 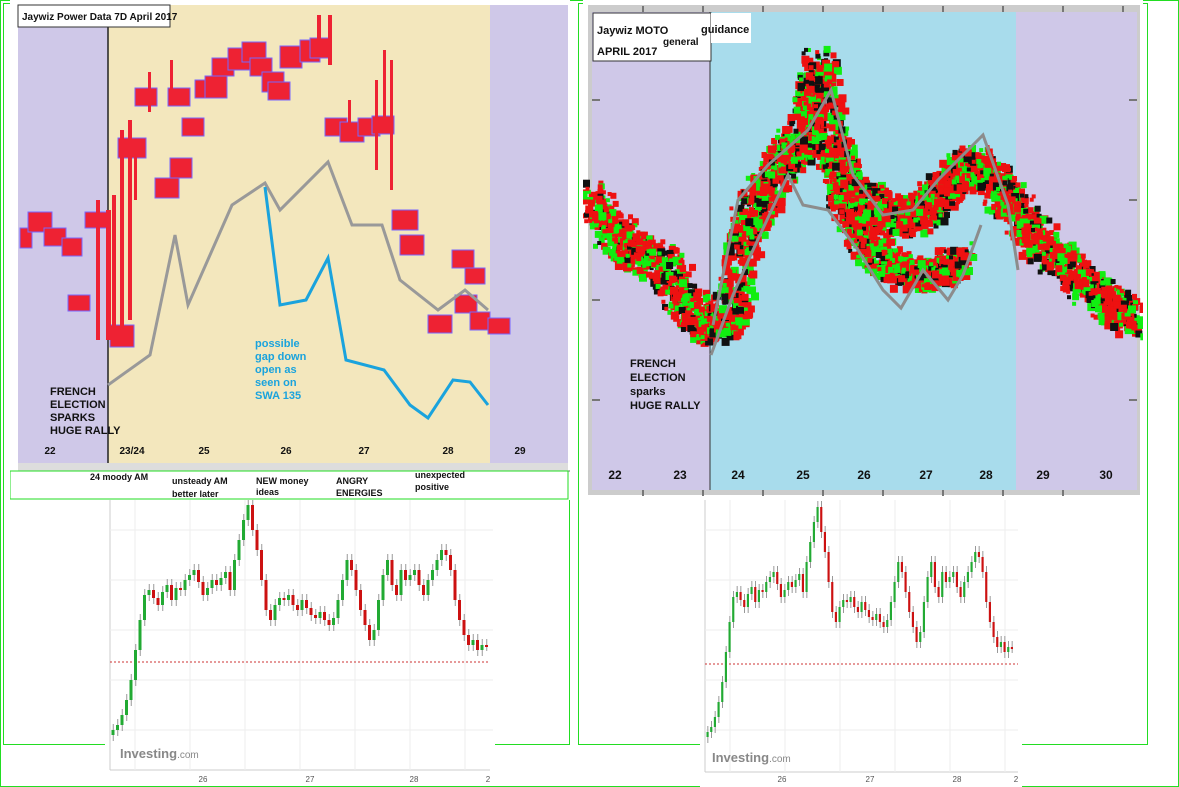 I want to click on candle-right-tick-26: 26, so click(x=782, y=779).